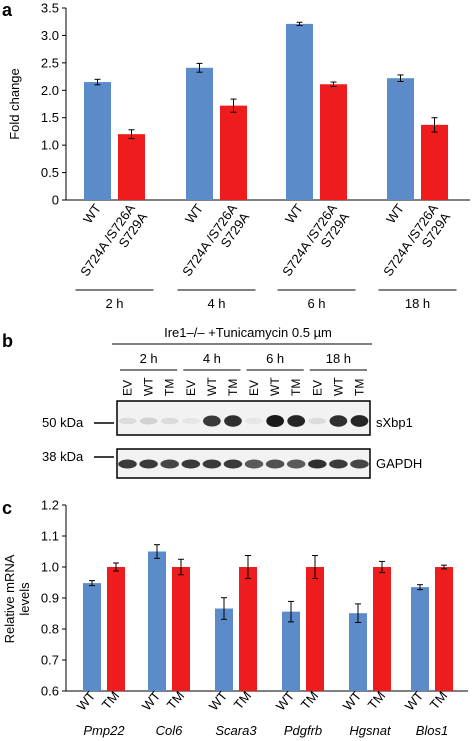 This screenshot has width=474, height=741. Describe the element at coordinates (50, 117) in the screenshot. I see `y-tick-label: 1.5` at that location.